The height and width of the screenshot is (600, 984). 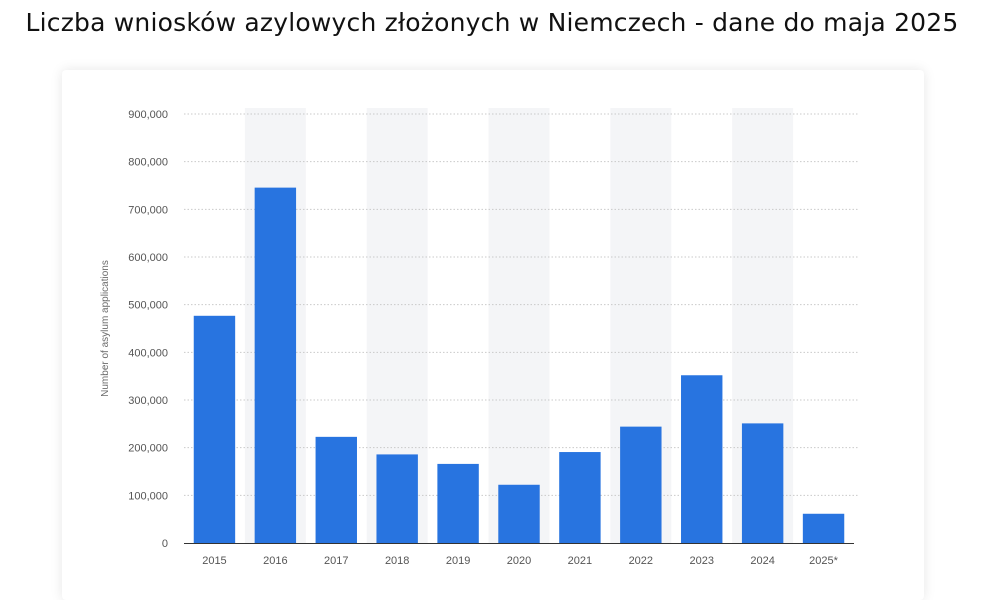 What do you see at coordinates (148, 496) in the screenshot?
I see `y-tick-label: 100,000` at bounding box center [148, 496].